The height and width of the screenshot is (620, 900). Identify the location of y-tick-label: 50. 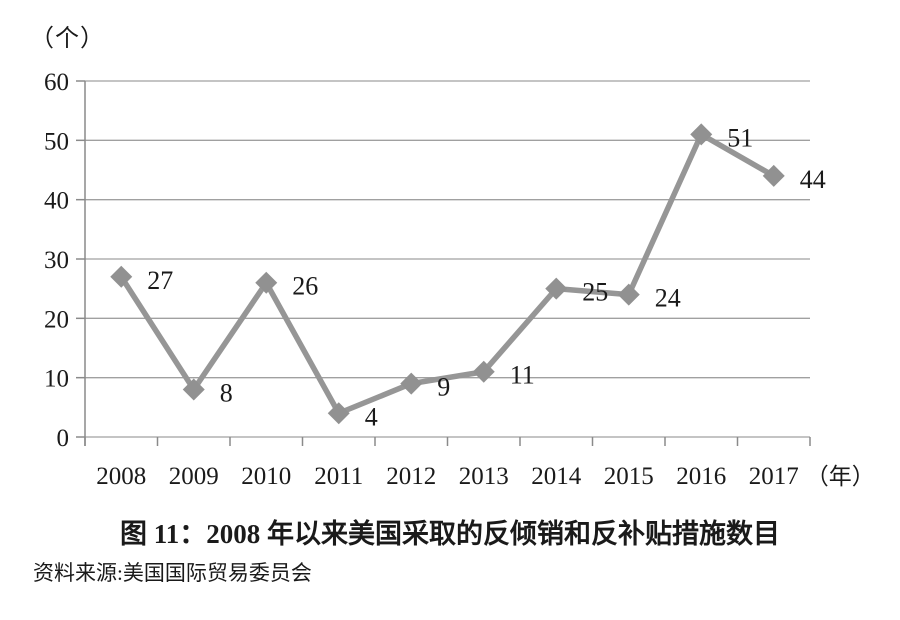
(56, 141).